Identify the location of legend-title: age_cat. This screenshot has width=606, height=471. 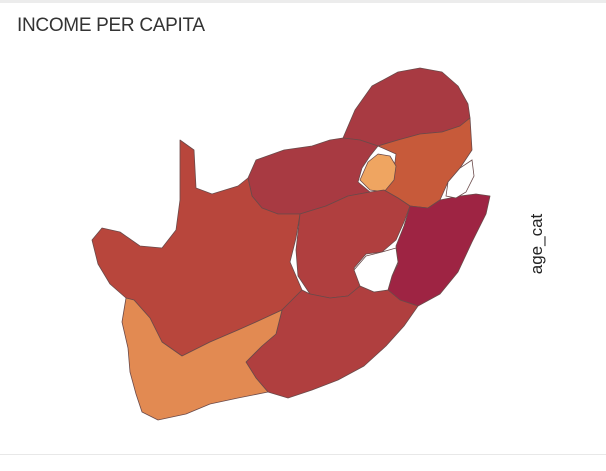
(536, 244).